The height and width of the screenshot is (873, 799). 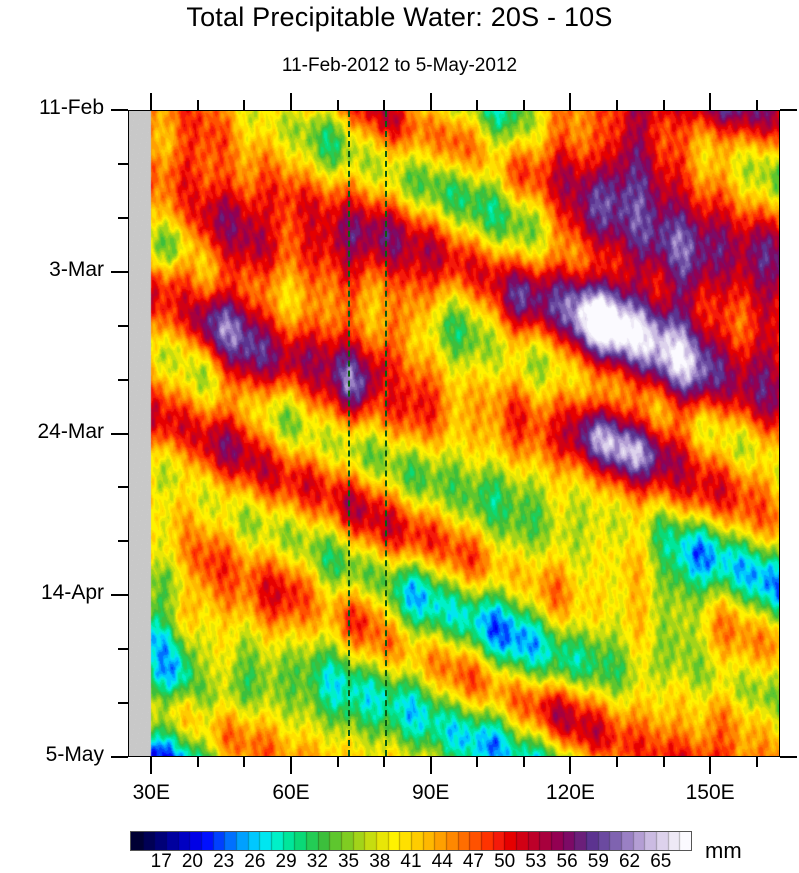 What do you see at coordinates (399, 65) in the screenshot?
I see `chart-subtitle: 11-Feb-2012 to 5-May-2012` at bounding box center [399, 65].